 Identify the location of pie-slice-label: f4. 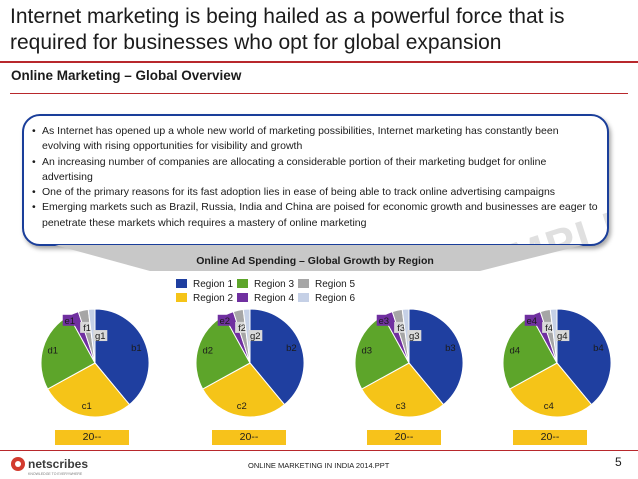
(549, 328).